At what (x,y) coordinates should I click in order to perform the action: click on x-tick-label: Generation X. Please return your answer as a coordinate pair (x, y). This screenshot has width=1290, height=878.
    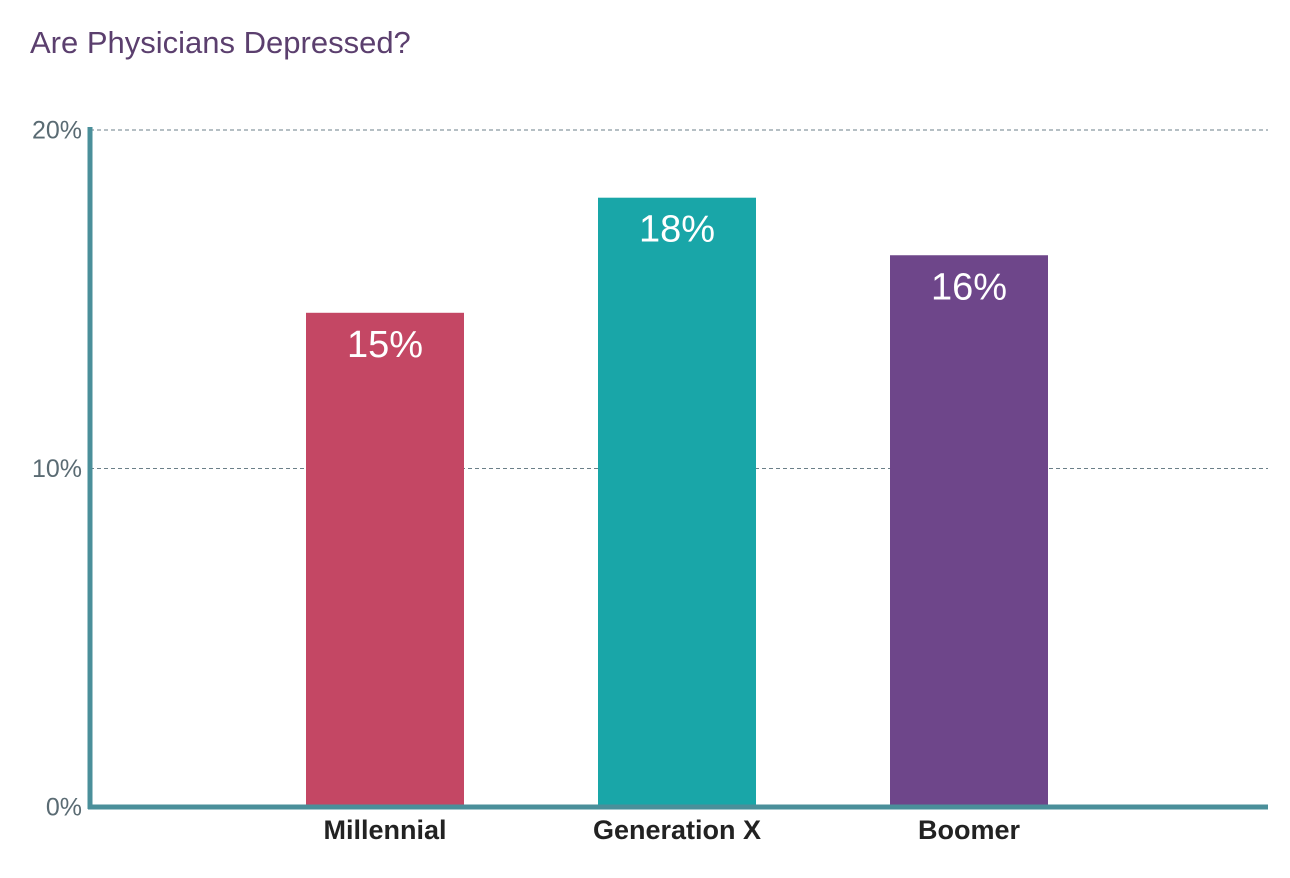
    Looking at the image, I should click on (677, 830).